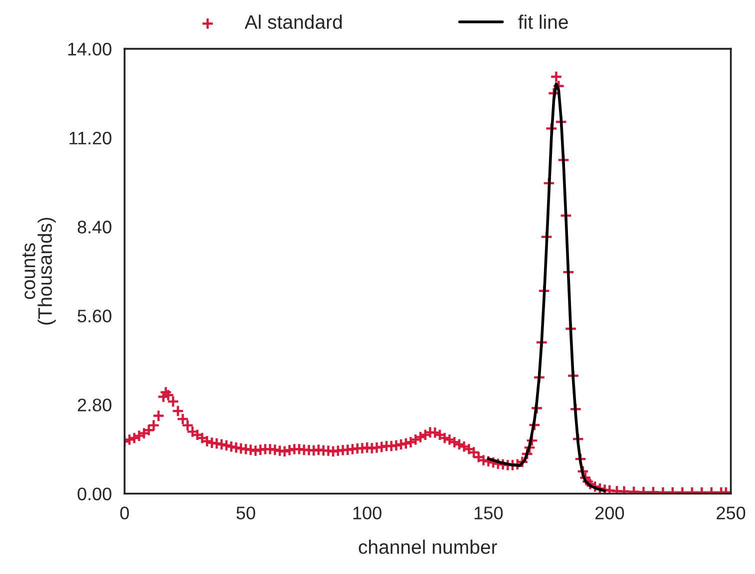  Describe the element at coordinates (428, 547) in the screenshot. I see `x-axis-title: channel number` at that location.